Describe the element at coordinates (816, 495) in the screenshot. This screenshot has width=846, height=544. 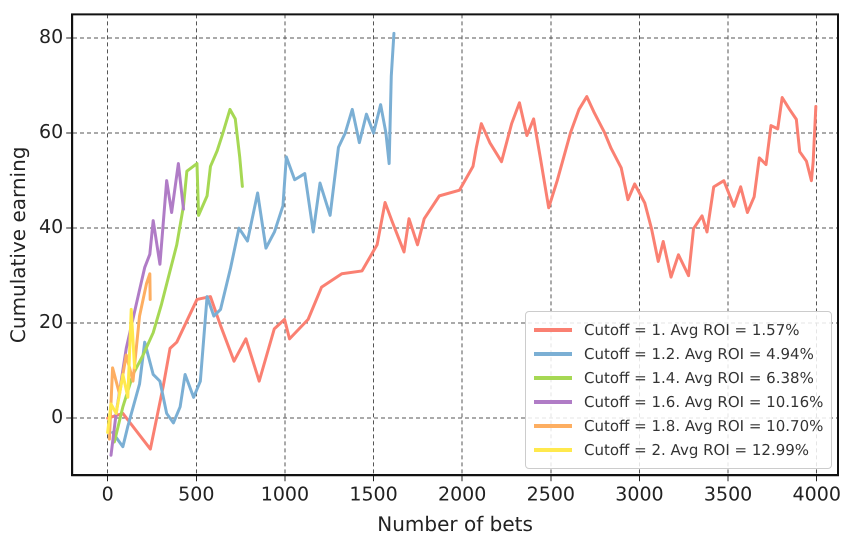
I see `x-tick-label: 4000` at that location.